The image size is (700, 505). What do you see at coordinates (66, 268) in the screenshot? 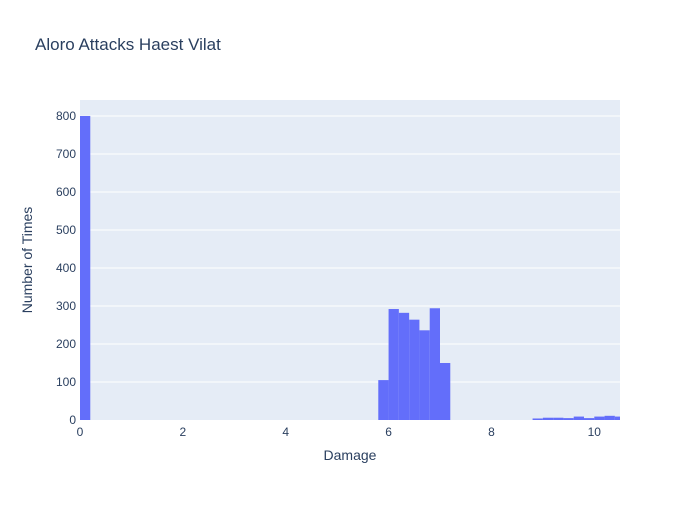
I see `y-tick-label: 400` at bounding box center [66, 268].